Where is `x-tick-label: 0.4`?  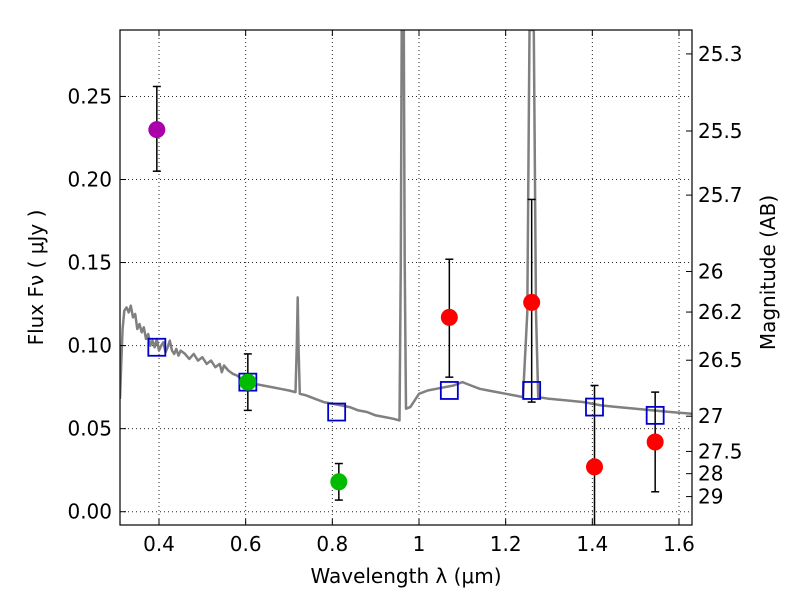 x-tick-label: 0.4 is located at coordinates (159, 544).